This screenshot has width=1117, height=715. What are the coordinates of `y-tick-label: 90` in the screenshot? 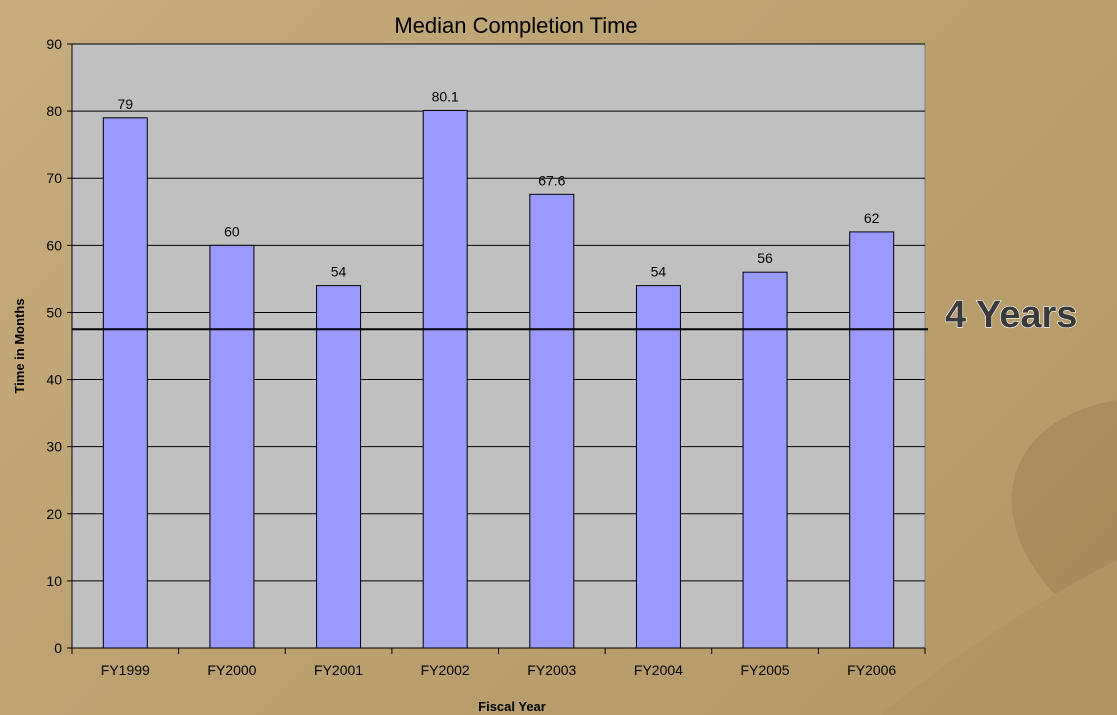 It's located at (54, 44).